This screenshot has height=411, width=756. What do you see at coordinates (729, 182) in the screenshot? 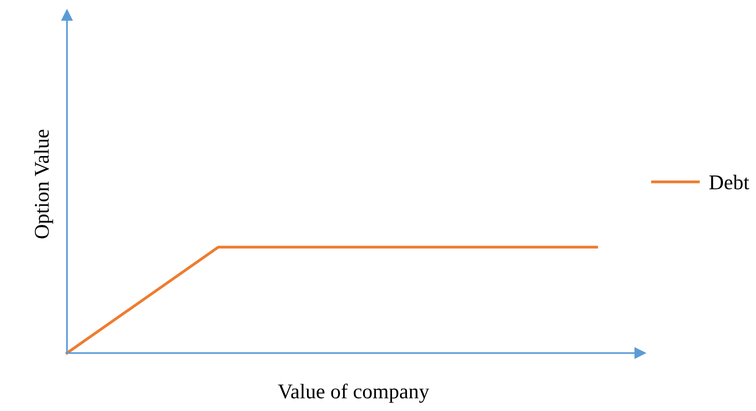
I see `legend-label: Debt` at bounding box center [729, 182].